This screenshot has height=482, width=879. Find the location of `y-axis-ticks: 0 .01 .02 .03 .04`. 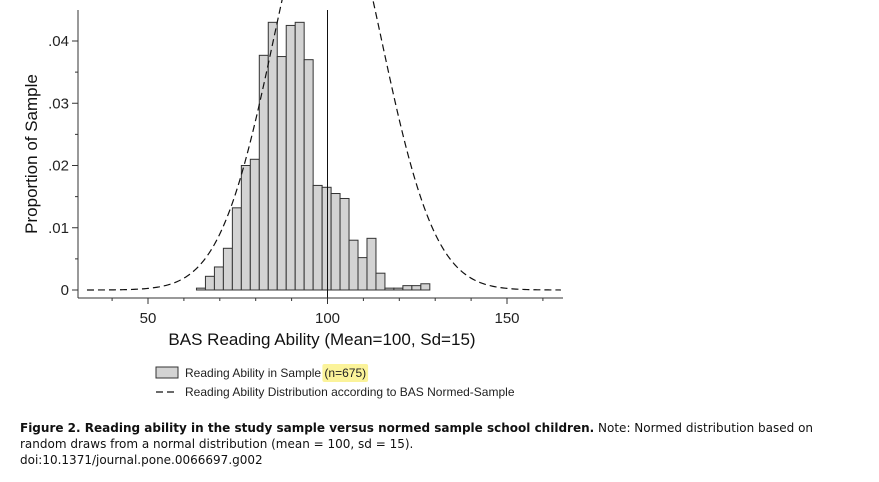

y-axis-ticks: 0 .01 .02 .03 .04 is located at coordinates (63, 166).